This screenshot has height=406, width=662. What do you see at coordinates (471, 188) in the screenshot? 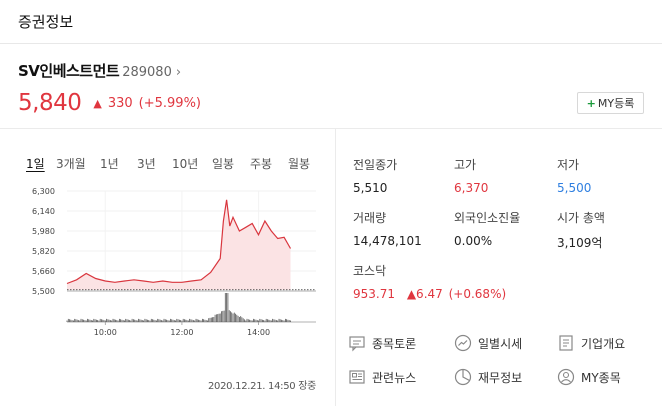
I see `stat-value: 6,370` at bounding box center [471, 188].